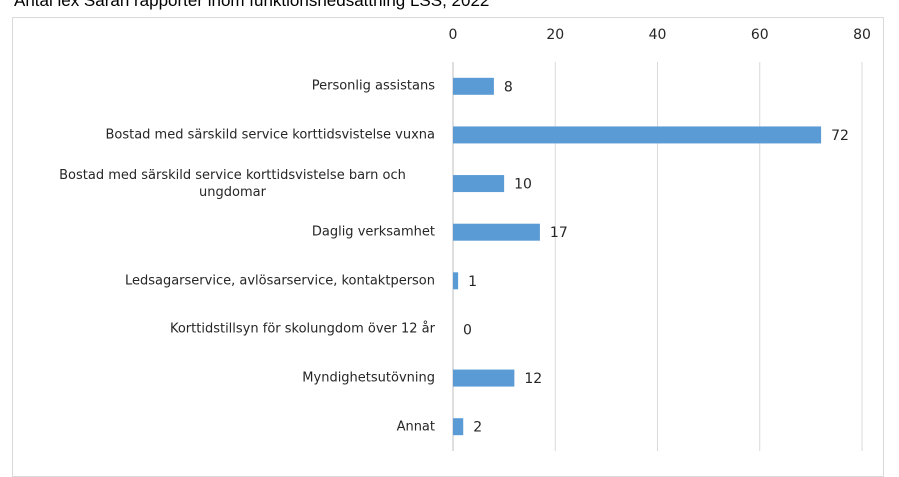  What do you see at coordinates (368, 378) in the screenshot?
I see `y-tick-label: Myndighetsutövning` at bounding box center [368, 378].